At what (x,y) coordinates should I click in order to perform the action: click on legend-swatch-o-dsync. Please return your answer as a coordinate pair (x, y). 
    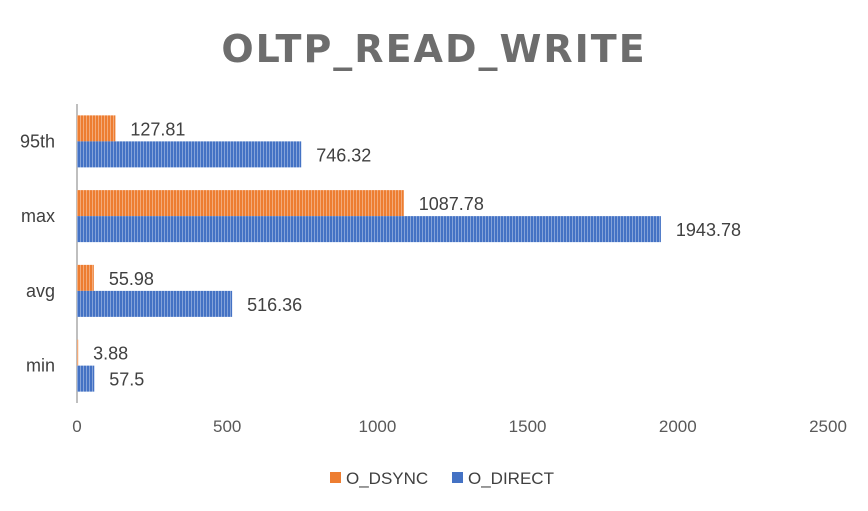
    Looking at the image, I should click on (335, 477).